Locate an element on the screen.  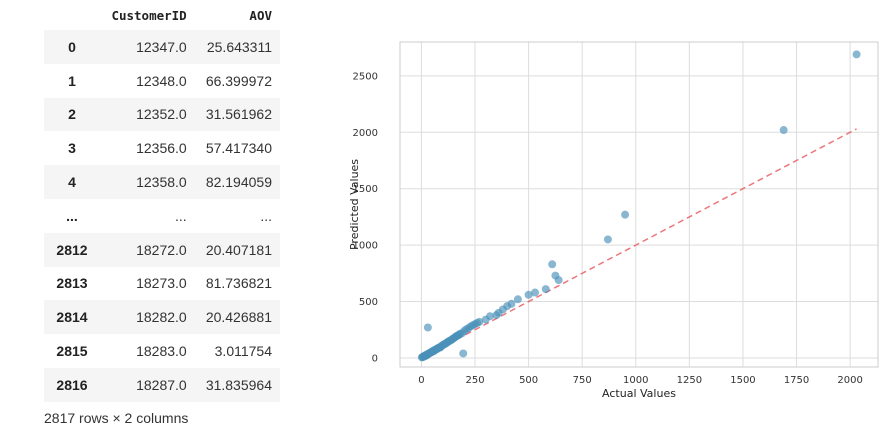
y-tick-label: 1500 is located at coordinates (365, 189).